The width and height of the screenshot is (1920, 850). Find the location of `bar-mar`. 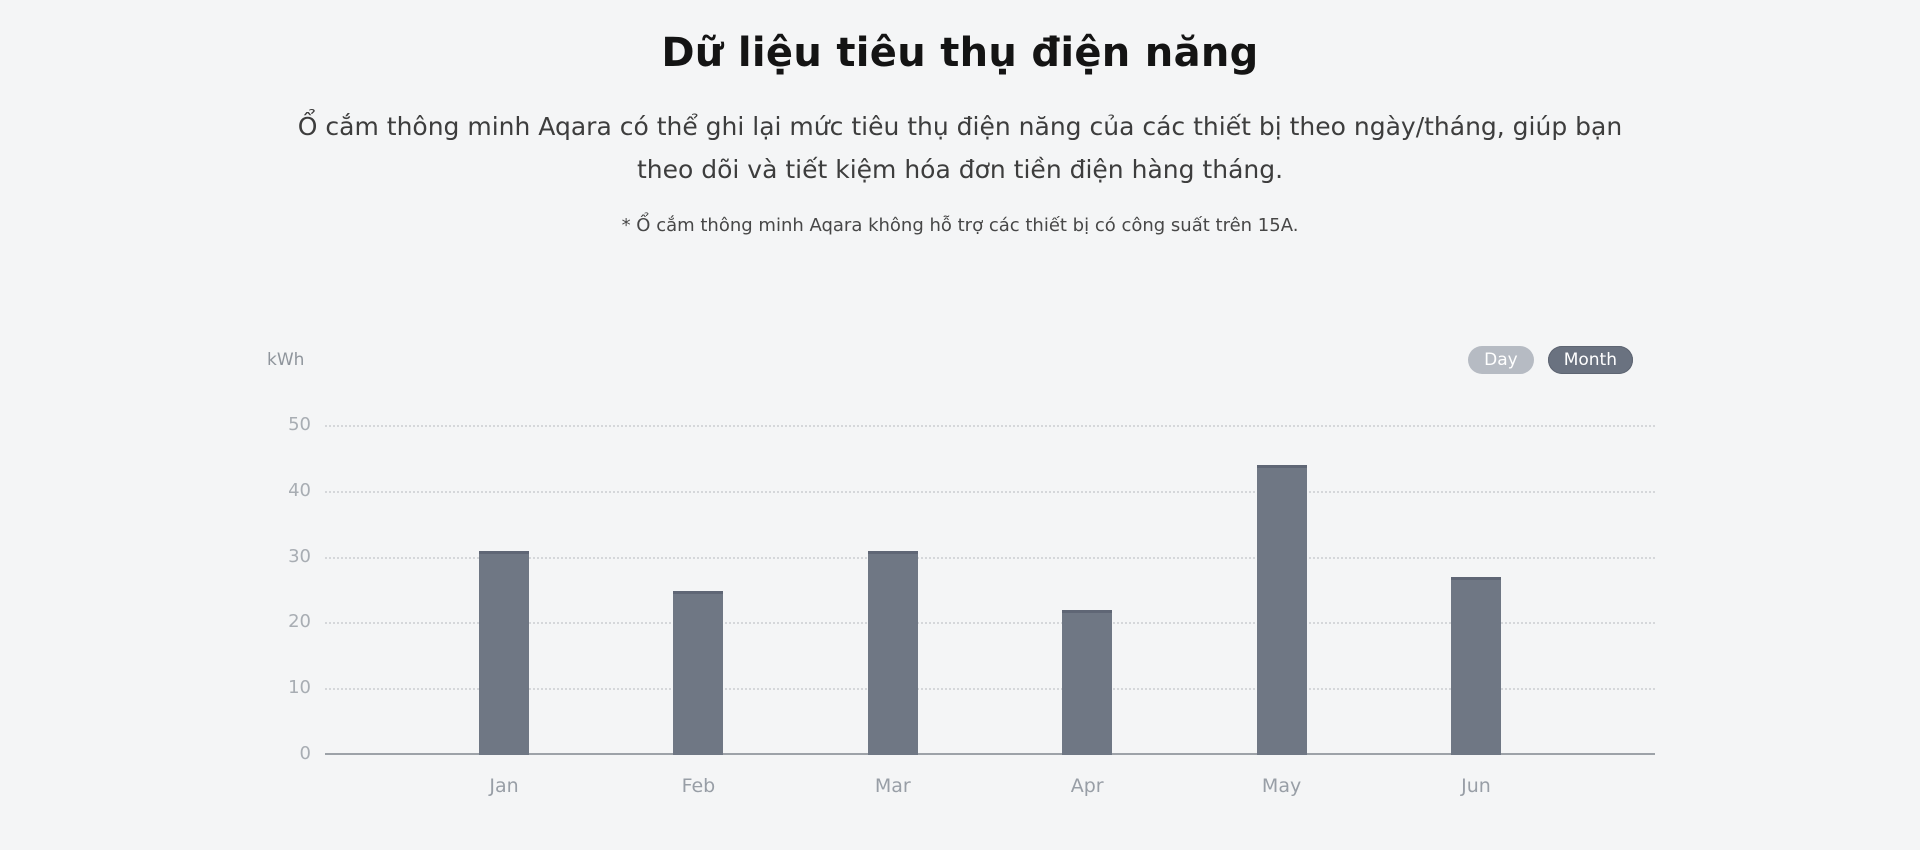

bar-mar is located at coordinates (892, 653).